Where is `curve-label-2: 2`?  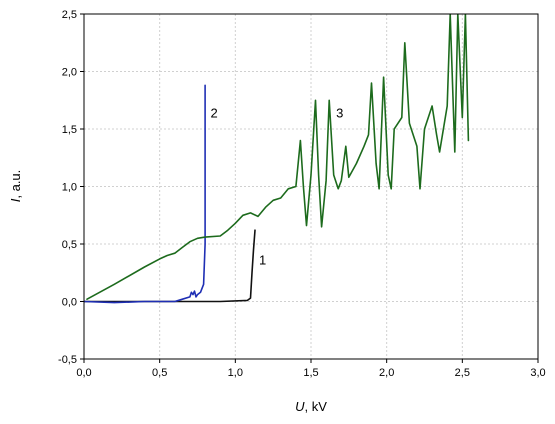
curve-label-2: 2 is located at coordinates (214, 113).